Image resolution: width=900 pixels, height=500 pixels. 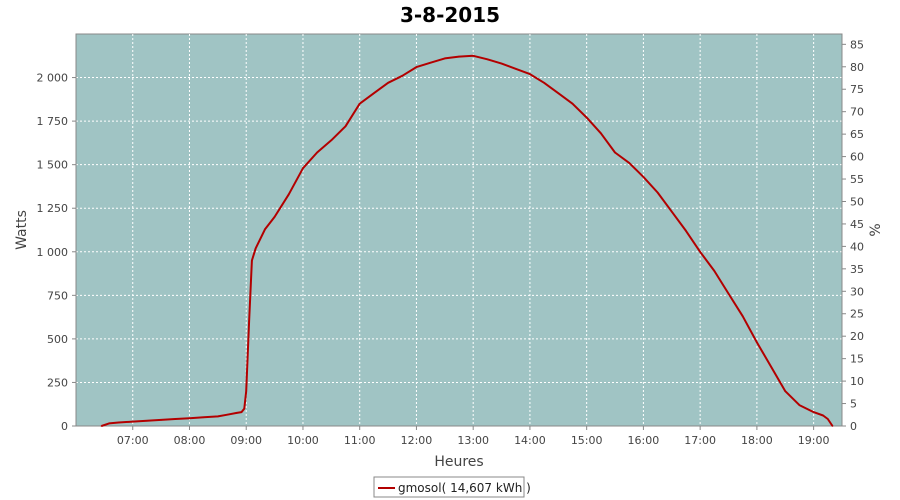 What do you see at coordinates (853, 404) in the screenshot?
I see `y2-tick-label: 5` at bounding box center [853, 404].